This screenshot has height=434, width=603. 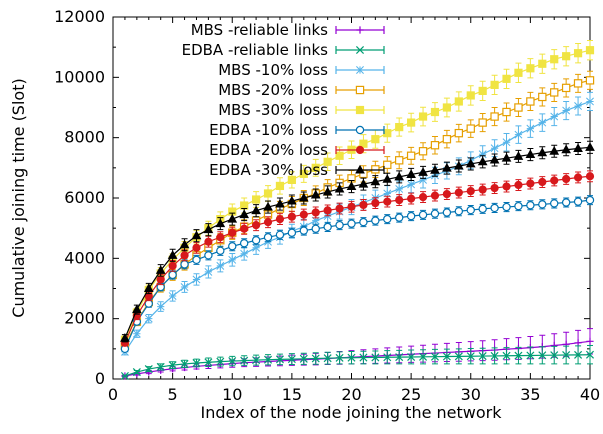 What do you see at coordinates (84, 257) in the screenshot?
I see `y-tick-label: 4000` at bounding box center [84, 257].